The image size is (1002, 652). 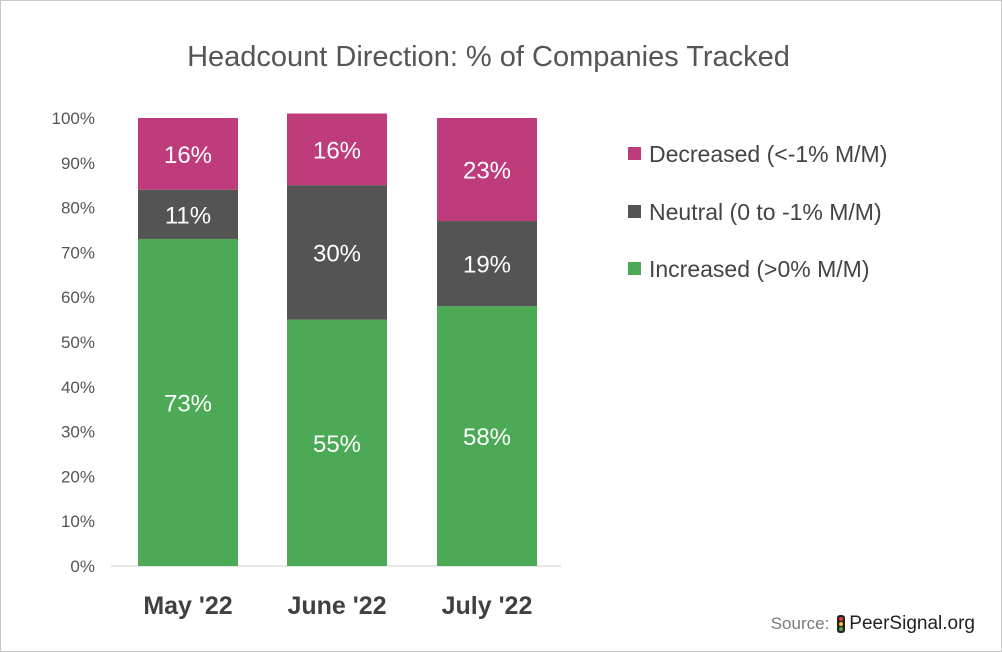 What do you see at coordinates (82, 566) in the screenshot?
I see `y-tick-label: 0%` at bounding box center [82, 566].